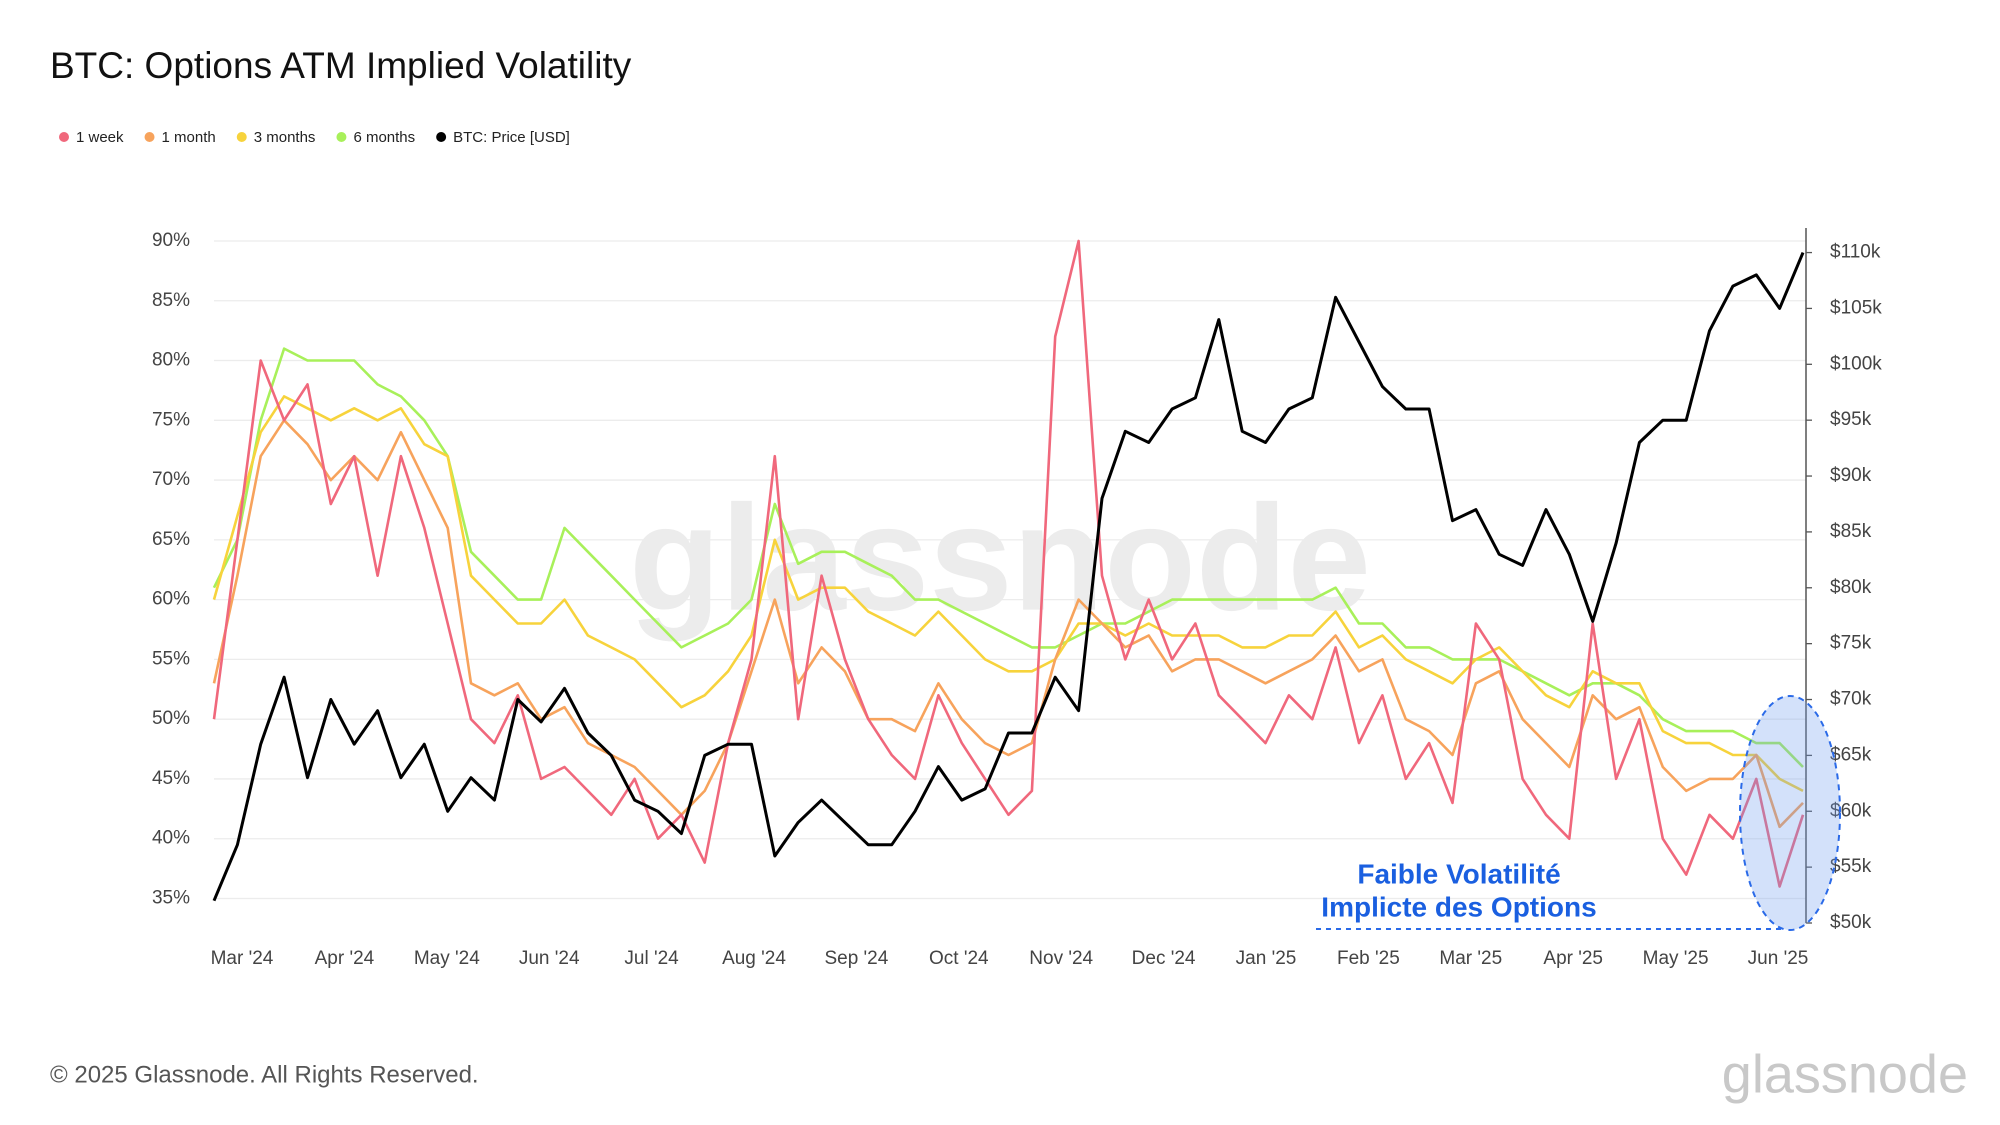  What do you see at coordinates (1470, 958) in the screenshot?
I see `x-tick-label: Mar '25` at bounding box center [1470, 958].